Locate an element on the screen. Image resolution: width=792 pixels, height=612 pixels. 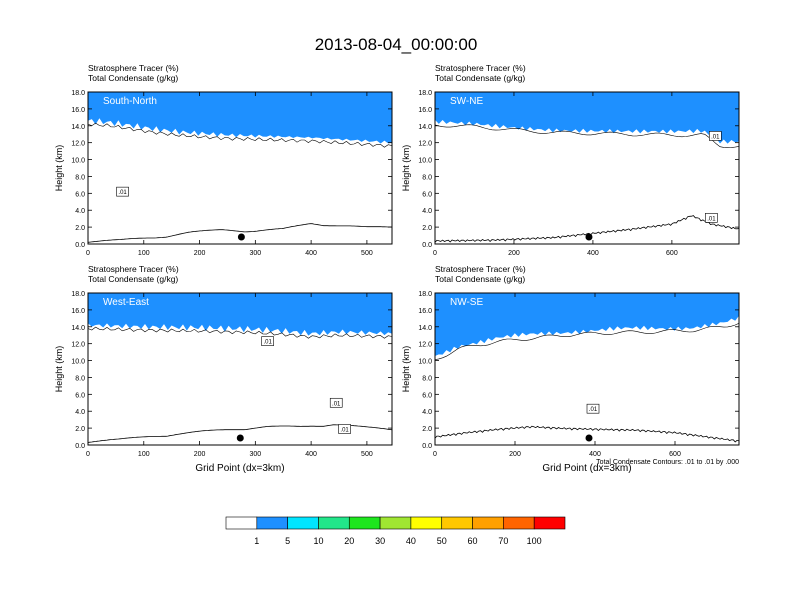
x-tick-label: 300 is located at coordinates (255, 454).